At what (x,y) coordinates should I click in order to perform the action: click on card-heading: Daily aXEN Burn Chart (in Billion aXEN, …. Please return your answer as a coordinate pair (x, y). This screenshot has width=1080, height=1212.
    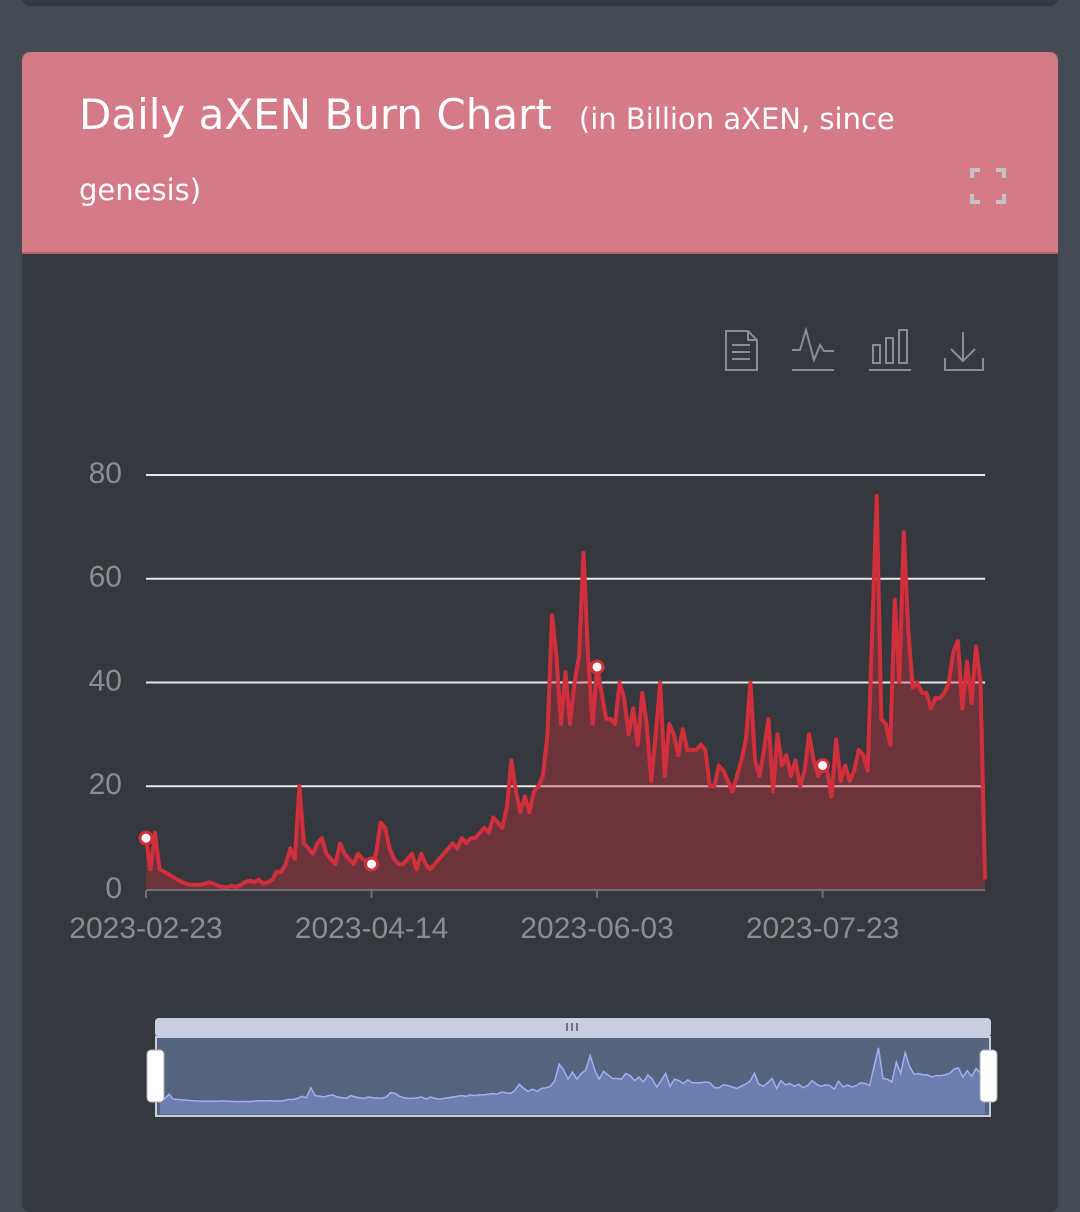
    Looking at the image, I should click on (509, 155).